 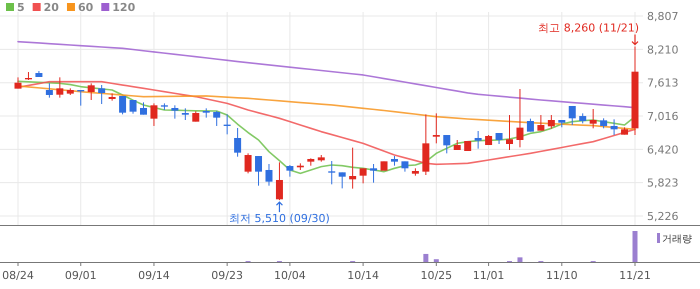 What do you see at coordinates (635, 275) in the screenshot?
I see `x-tick-label: 11/21` at bounding box center [635, 275].